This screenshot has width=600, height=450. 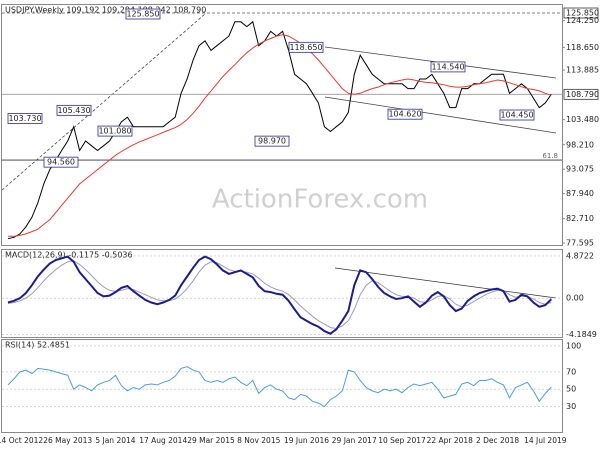 I want to click on annotation-label: 101.080, so click(x=114, y=131).